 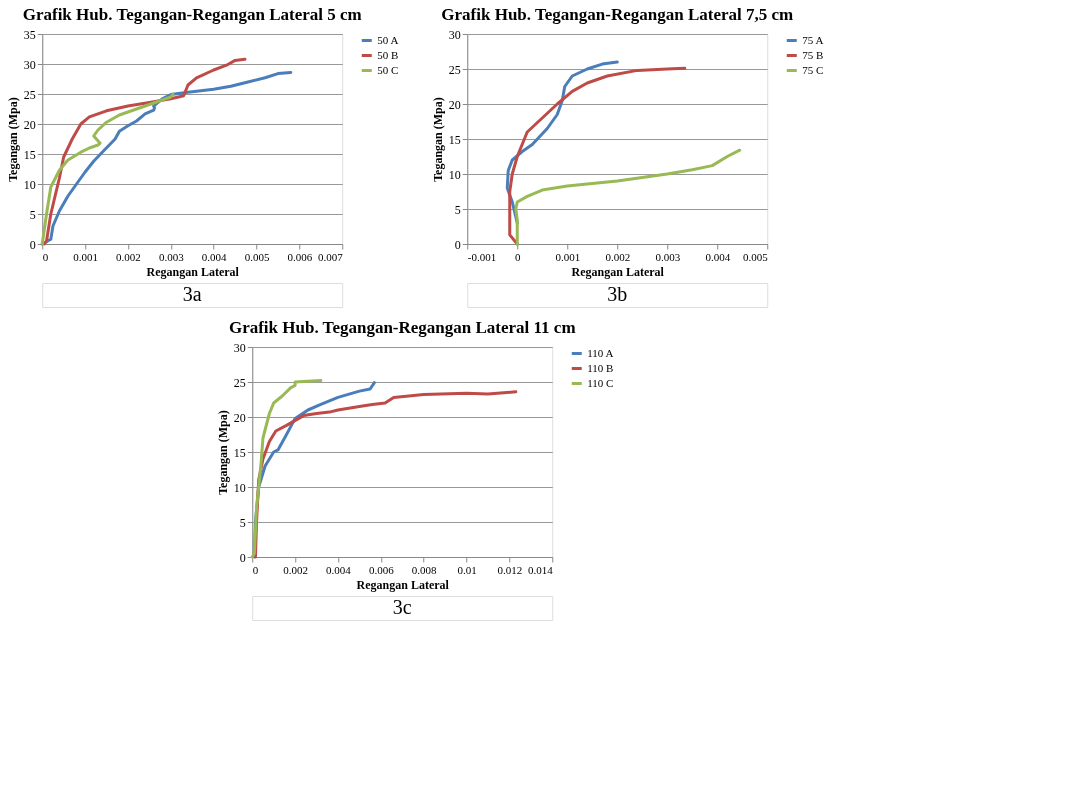 What do you see at coordinates (192, 14) in the screenshot?
I see `chart-title: Grafik Hub. Tegangan-Regangan Lateral 5 cm` at bounding box center [192, 14].